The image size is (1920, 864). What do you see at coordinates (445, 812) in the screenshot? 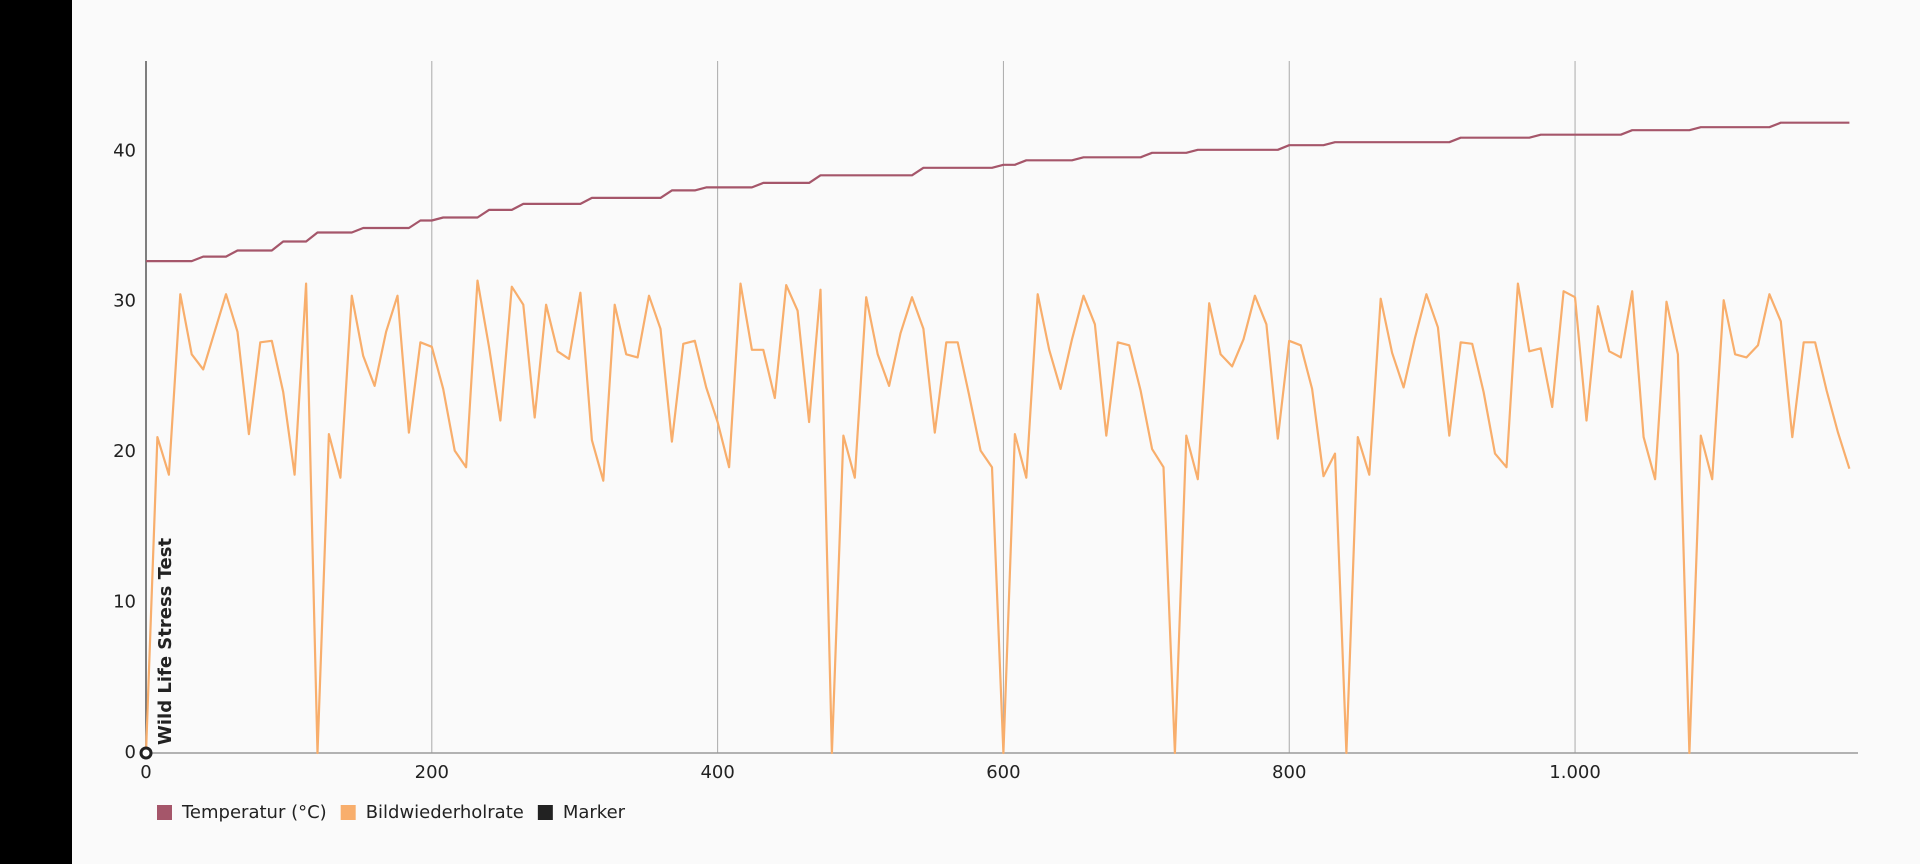
I see `legend-label: Bildwiederholrate` at bounding box center [445, 812].